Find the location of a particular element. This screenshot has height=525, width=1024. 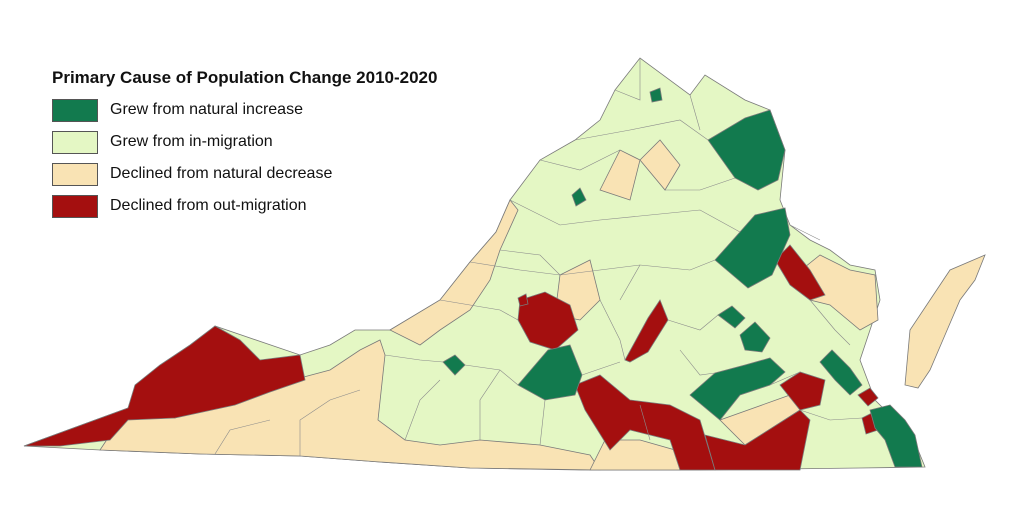

region-out-migration-far-southwest is located at coordinates (164, 386).